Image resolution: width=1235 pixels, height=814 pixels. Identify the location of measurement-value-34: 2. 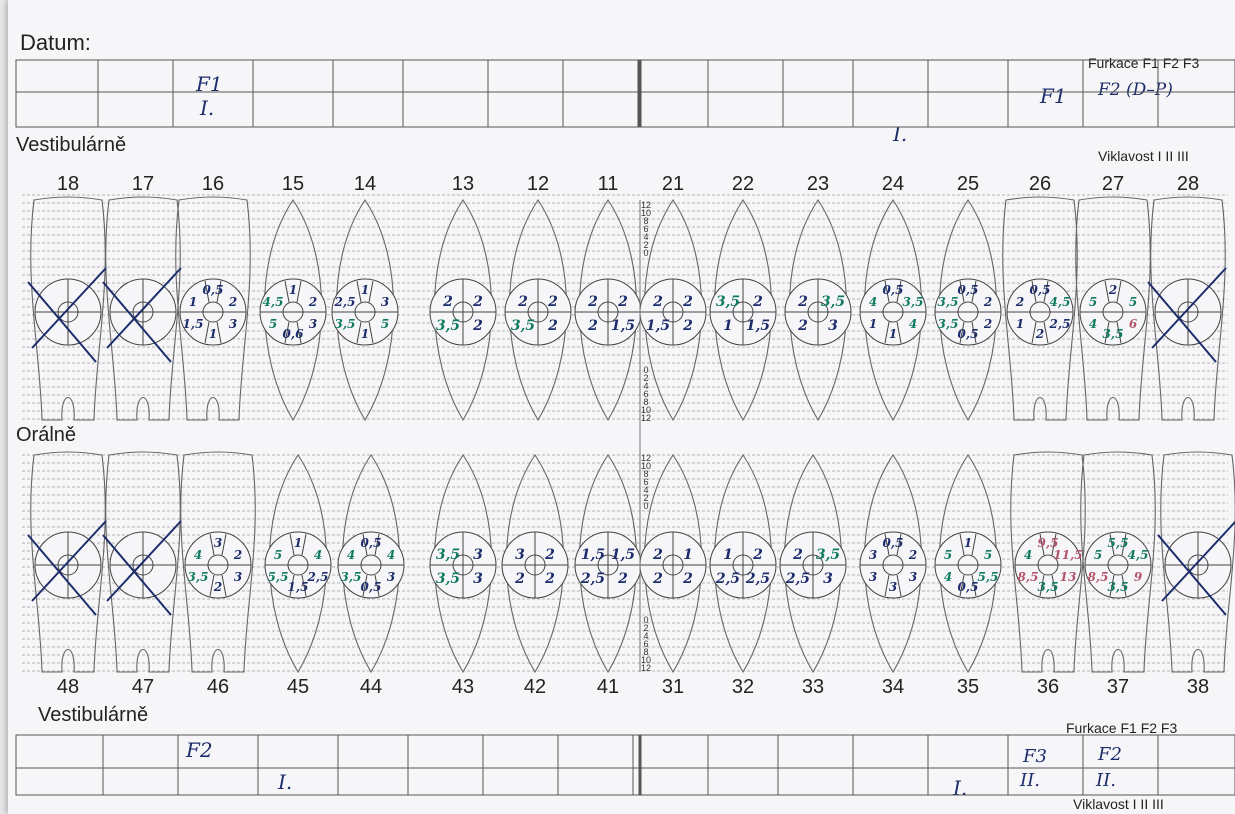
(912, 555).